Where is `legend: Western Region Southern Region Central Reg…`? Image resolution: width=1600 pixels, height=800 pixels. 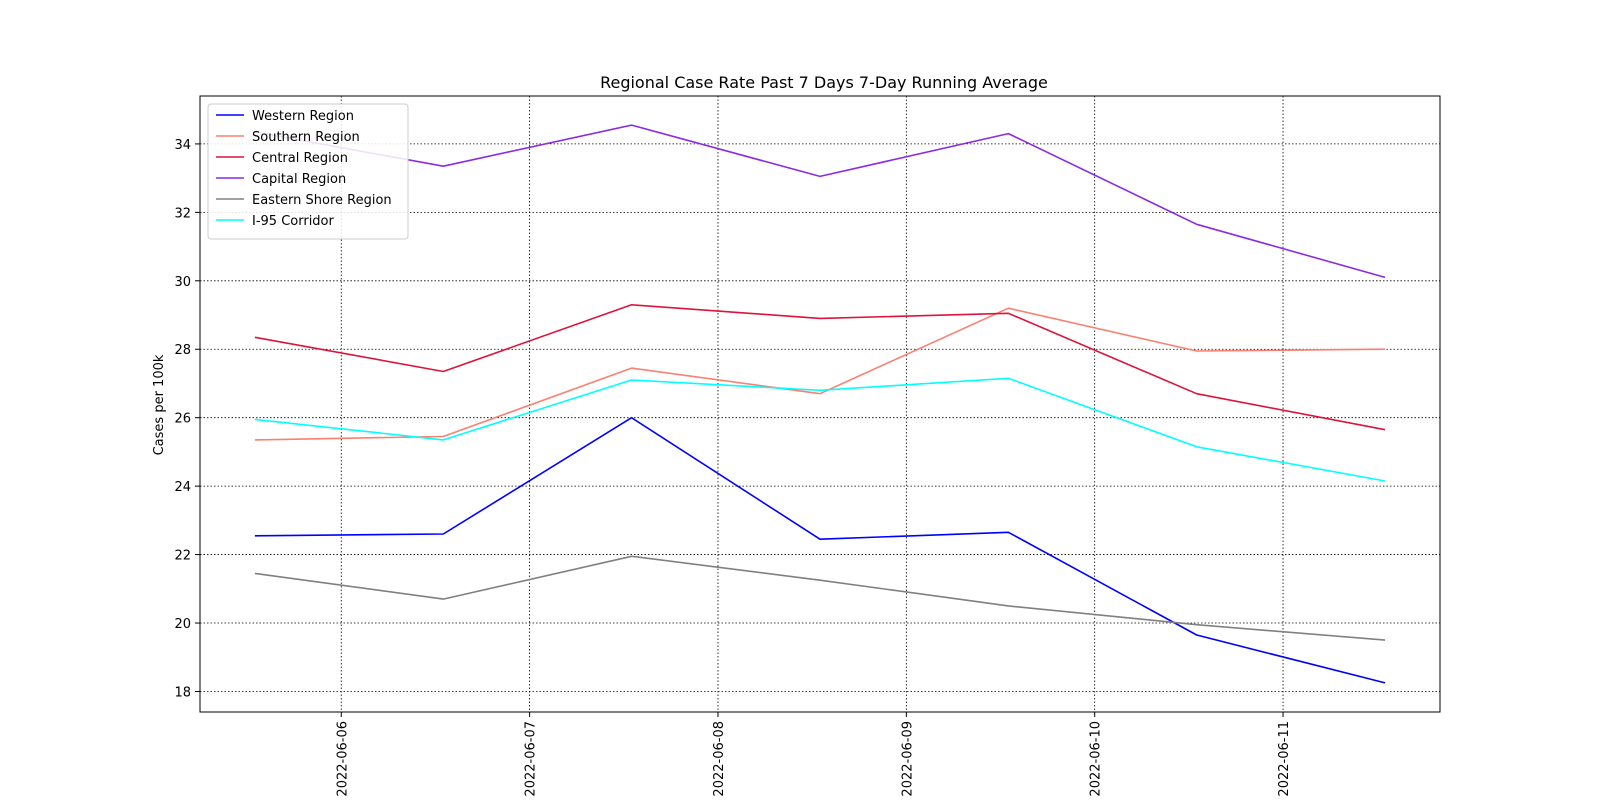 legend: Western Region Southern Region Central Reg… is located at coordinates (308, 171).